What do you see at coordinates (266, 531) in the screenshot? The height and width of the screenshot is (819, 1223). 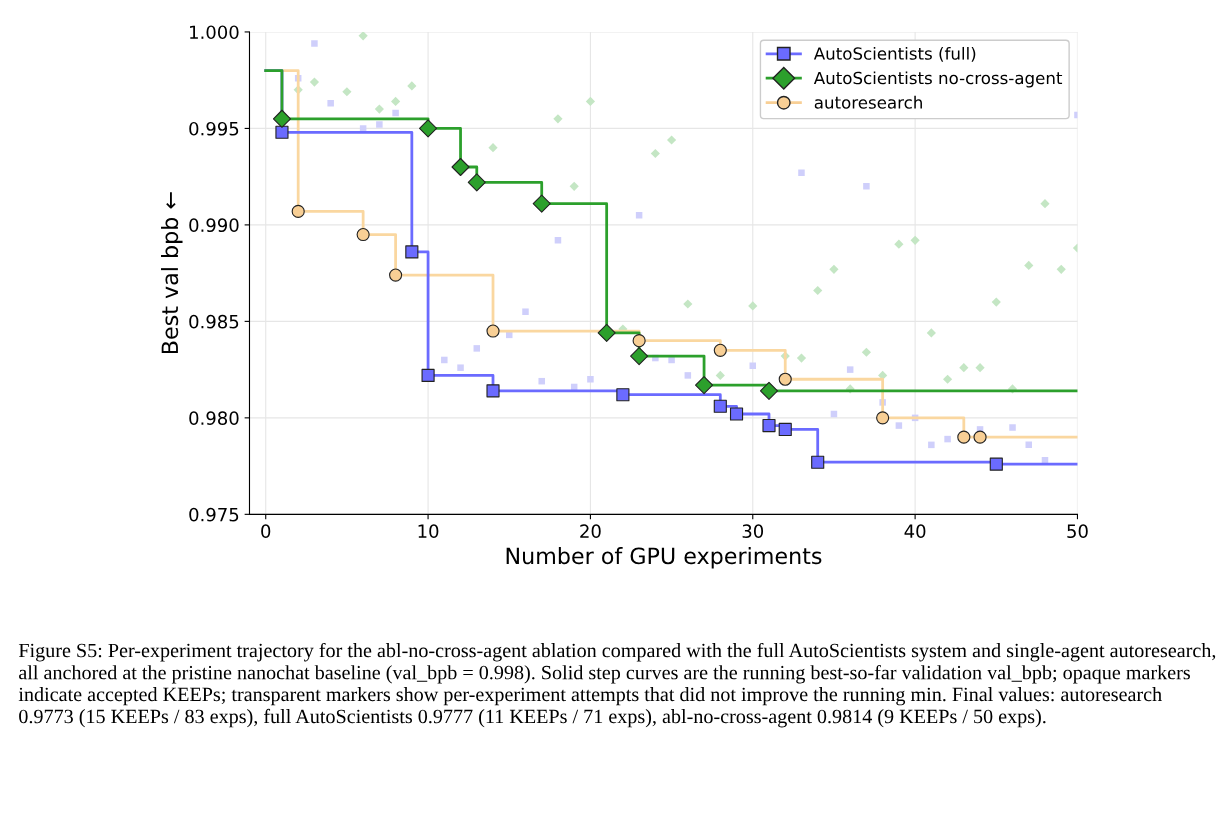 I see `x-tick-label: 0` at bounding box center [266, 531].